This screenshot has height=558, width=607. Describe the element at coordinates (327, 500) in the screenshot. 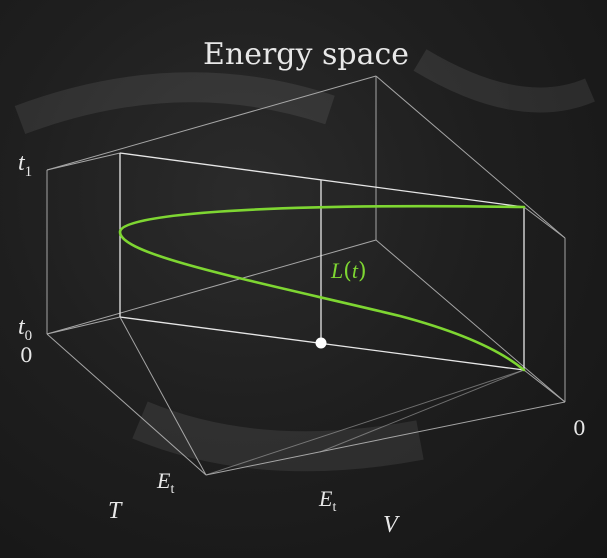

I see `potential-tick-label: Et` at that location.